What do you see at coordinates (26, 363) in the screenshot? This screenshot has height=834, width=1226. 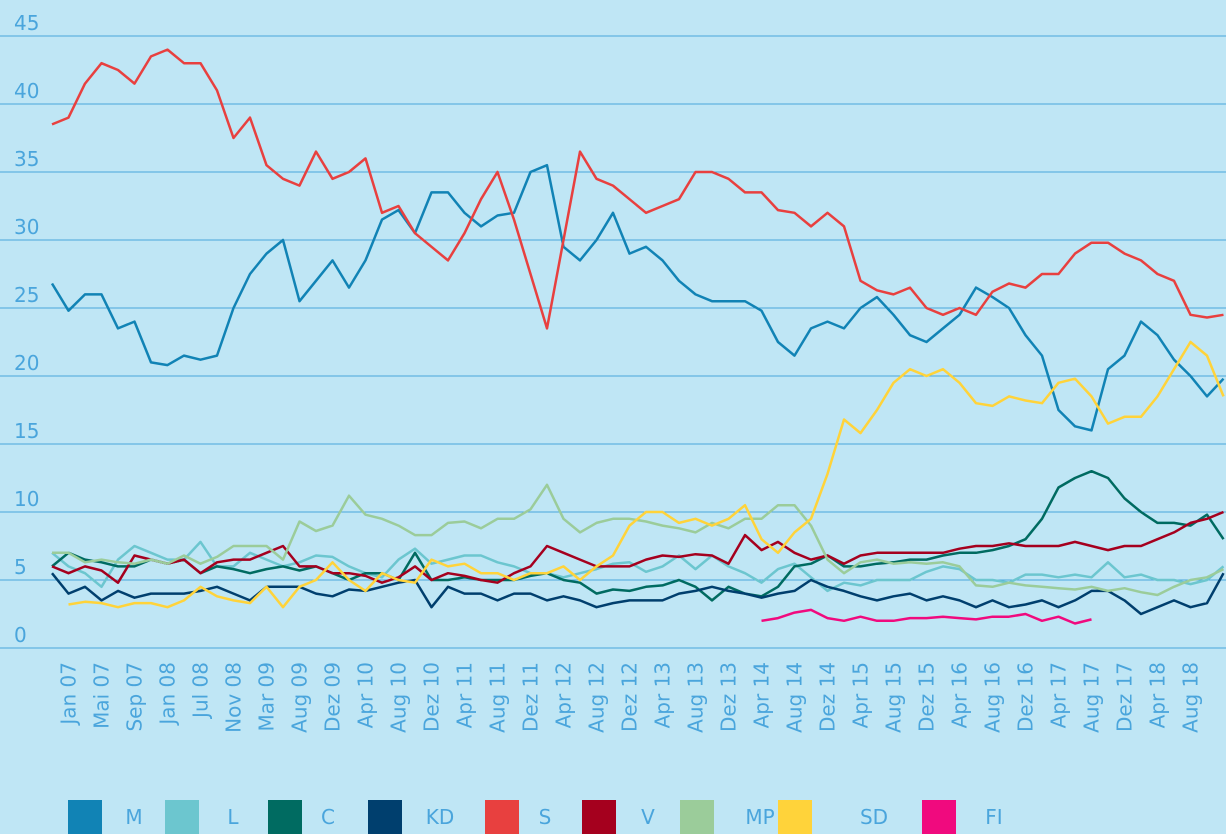 I see `y-tick-label: 20` at bounding box center [26, 363].